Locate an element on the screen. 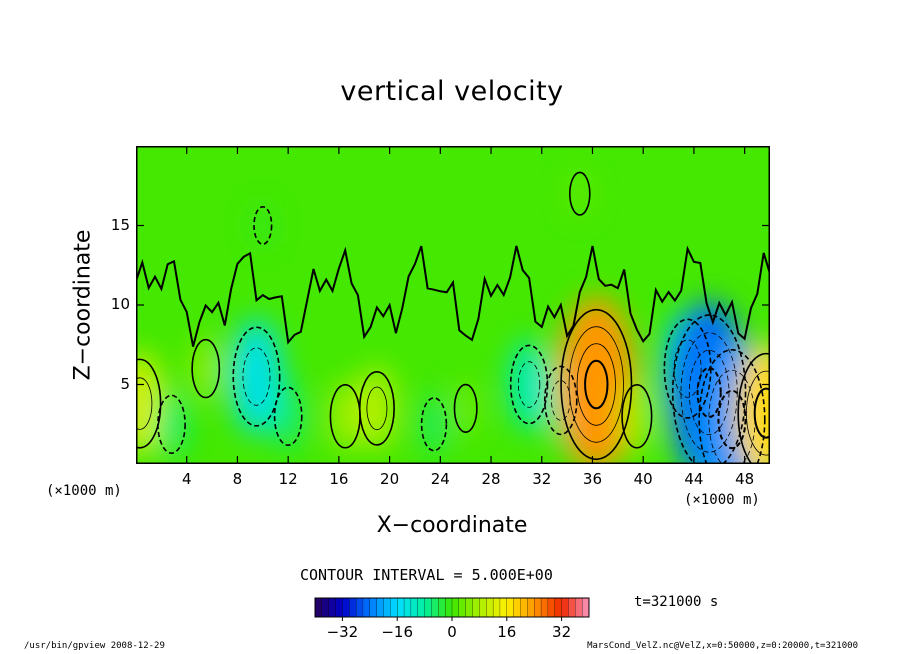 The width and height of the screenshot is (904, 654). colorbar-tick-label: −16 is located at coordinates (397, 632).